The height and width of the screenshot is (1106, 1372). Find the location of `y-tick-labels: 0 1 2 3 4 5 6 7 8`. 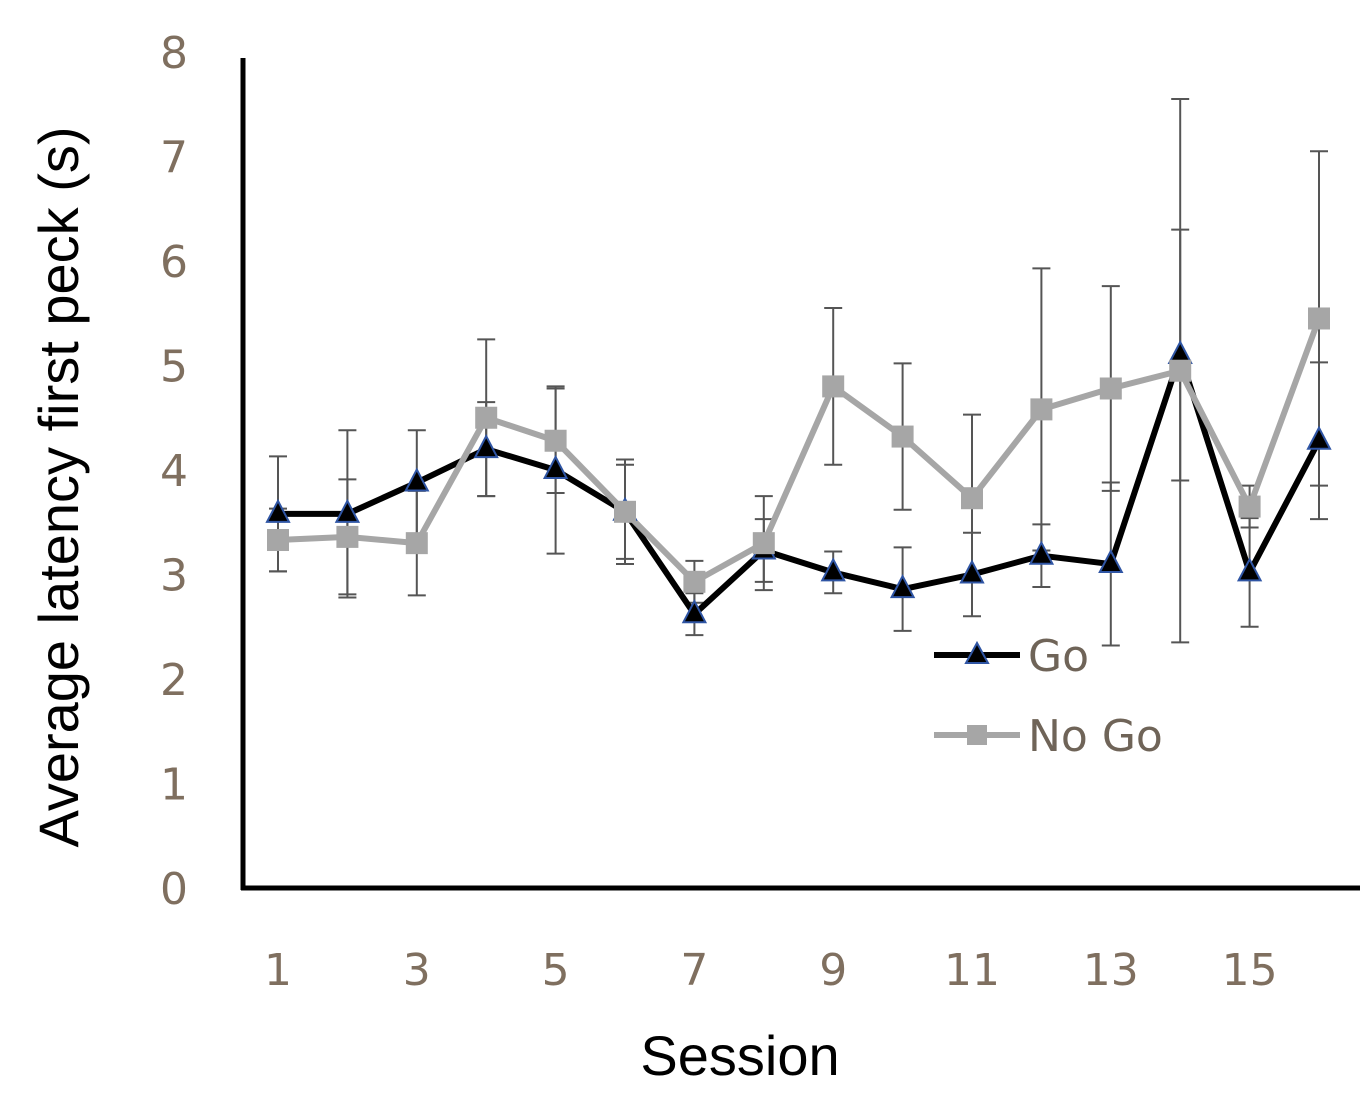

y-tick-labels: 0 1 2 3 4 5 6 7 8 is located at coordinates (174, 471).